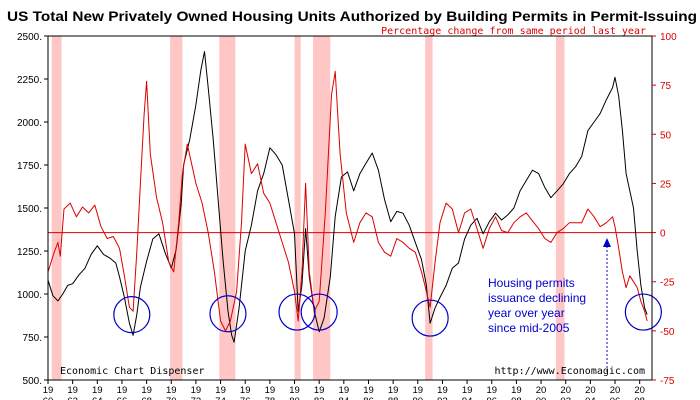 The height and width of the screenshot is (400, 700). Describe the element at coordinates (48, 390) in the screenshot. I see `x-tick-label-top-0: 19` at that location.